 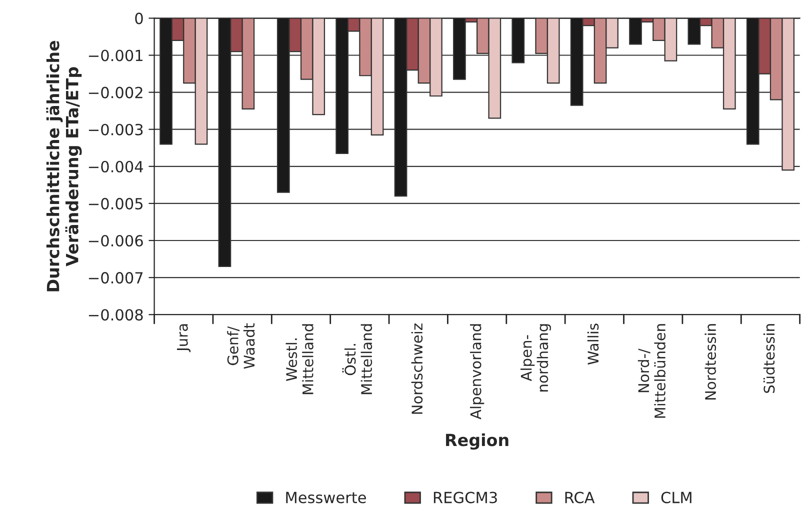 What do you see at coordinates (115, 204) in the screenshot?
I see `y-tick-label: −0.005` at bounding box center [115, 204].